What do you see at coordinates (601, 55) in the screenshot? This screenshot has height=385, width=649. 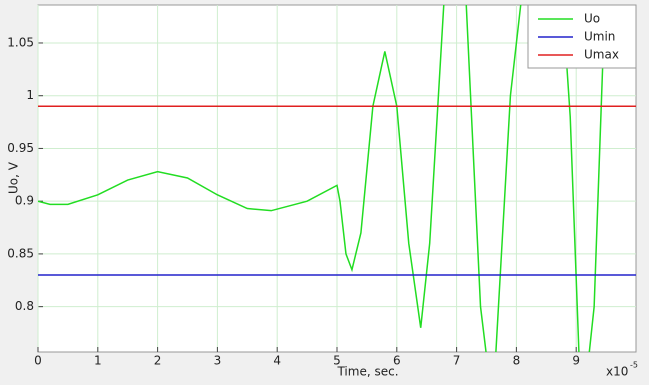 I see `legend-label: Umax` at bounding box center [601, 55].